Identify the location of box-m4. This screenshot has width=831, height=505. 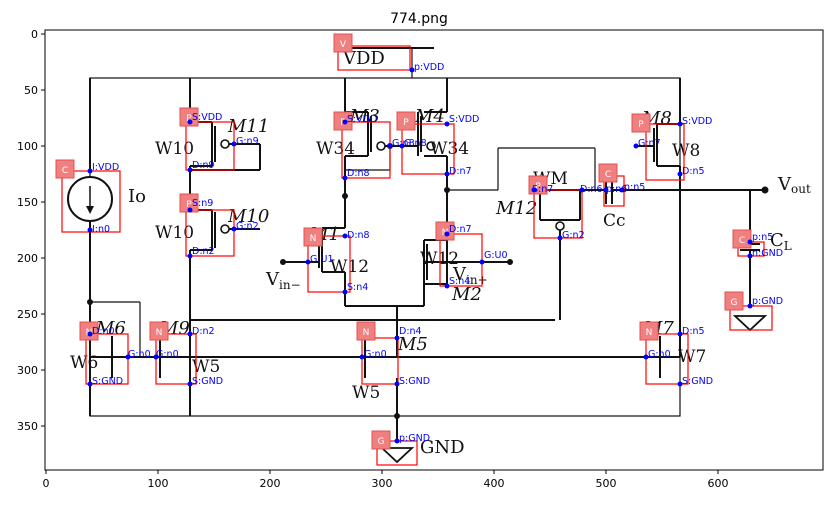
(428, 149).